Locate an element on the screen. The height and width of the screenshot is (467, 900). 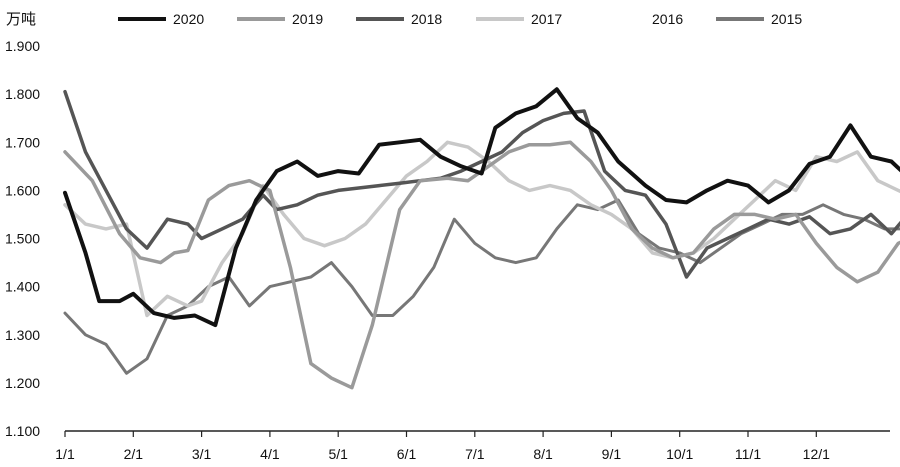
x-axis: 1/1 2/1 3/1 4/1 5/1 6/1 7/1 8/1 9/1 10/1 11/1 12/1 is located at coordinates (472, 446).